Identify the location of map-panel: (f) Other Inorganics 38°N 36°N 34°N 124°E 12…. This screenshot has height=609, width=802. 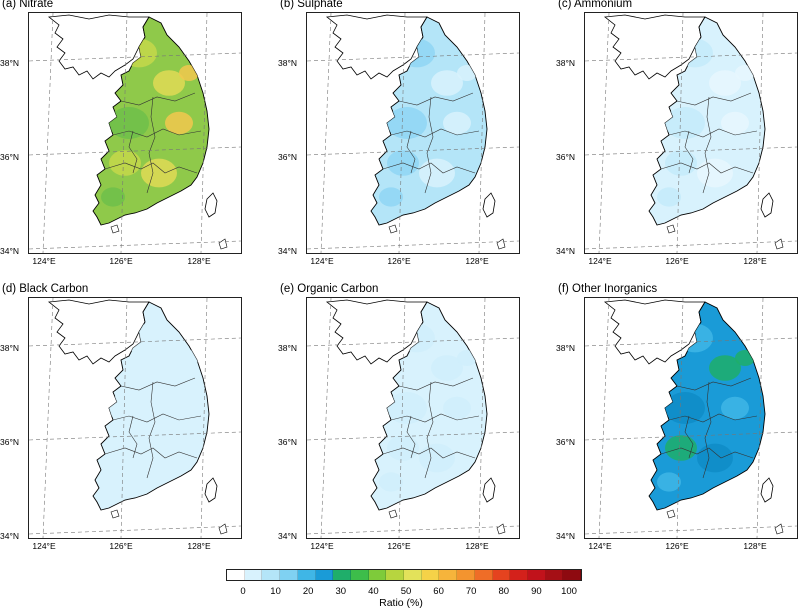
(678, 419).